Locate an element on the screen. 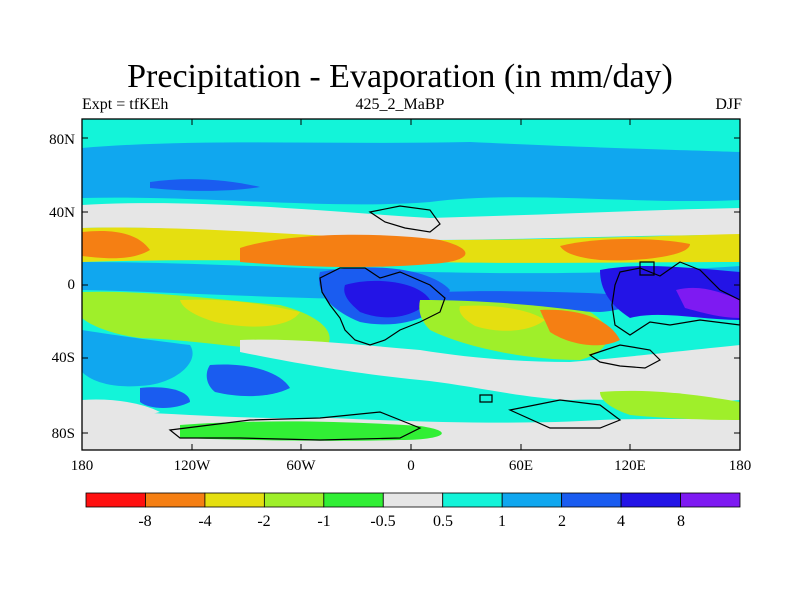 Image resolution: width=800 pixels, height=600 pixels. field-wet-south-pacific is located at coordinates (137, 358).